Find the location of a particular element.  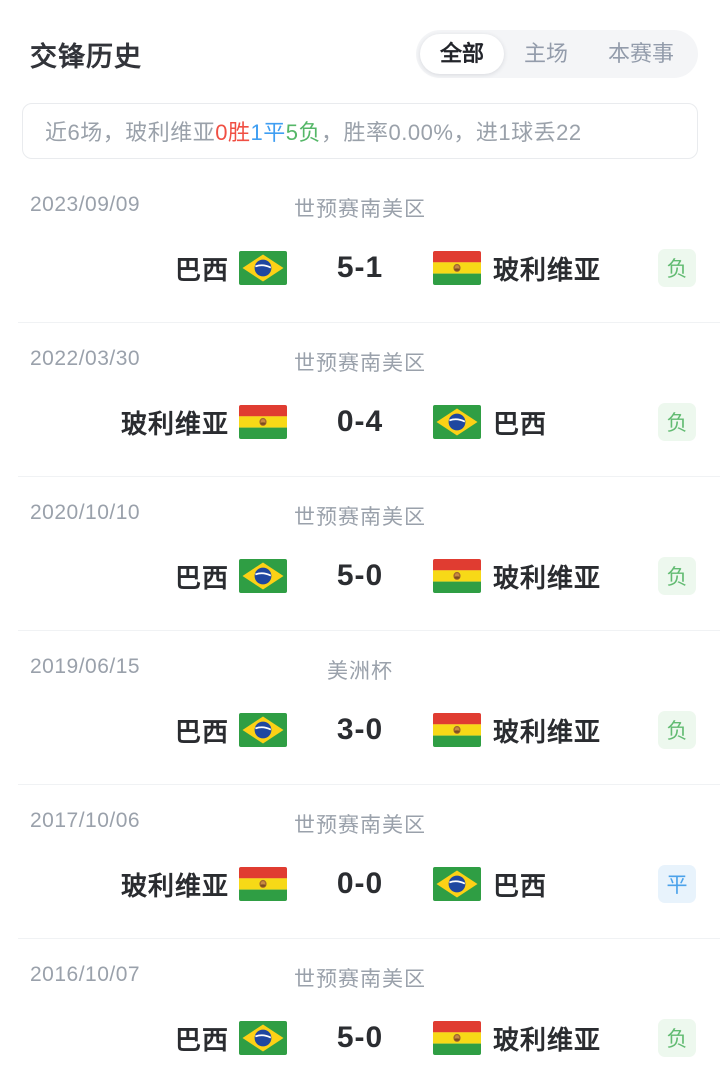

match-row: 巴西 5-1 is located at coordinates (360, 268).